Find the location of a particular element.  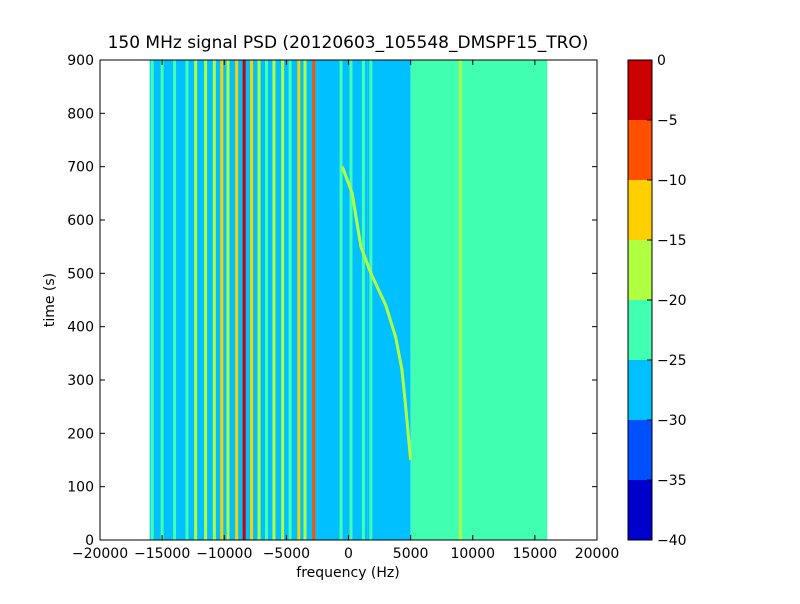

colorbar-tick-label: −35 is located at coordinates (672, 481).